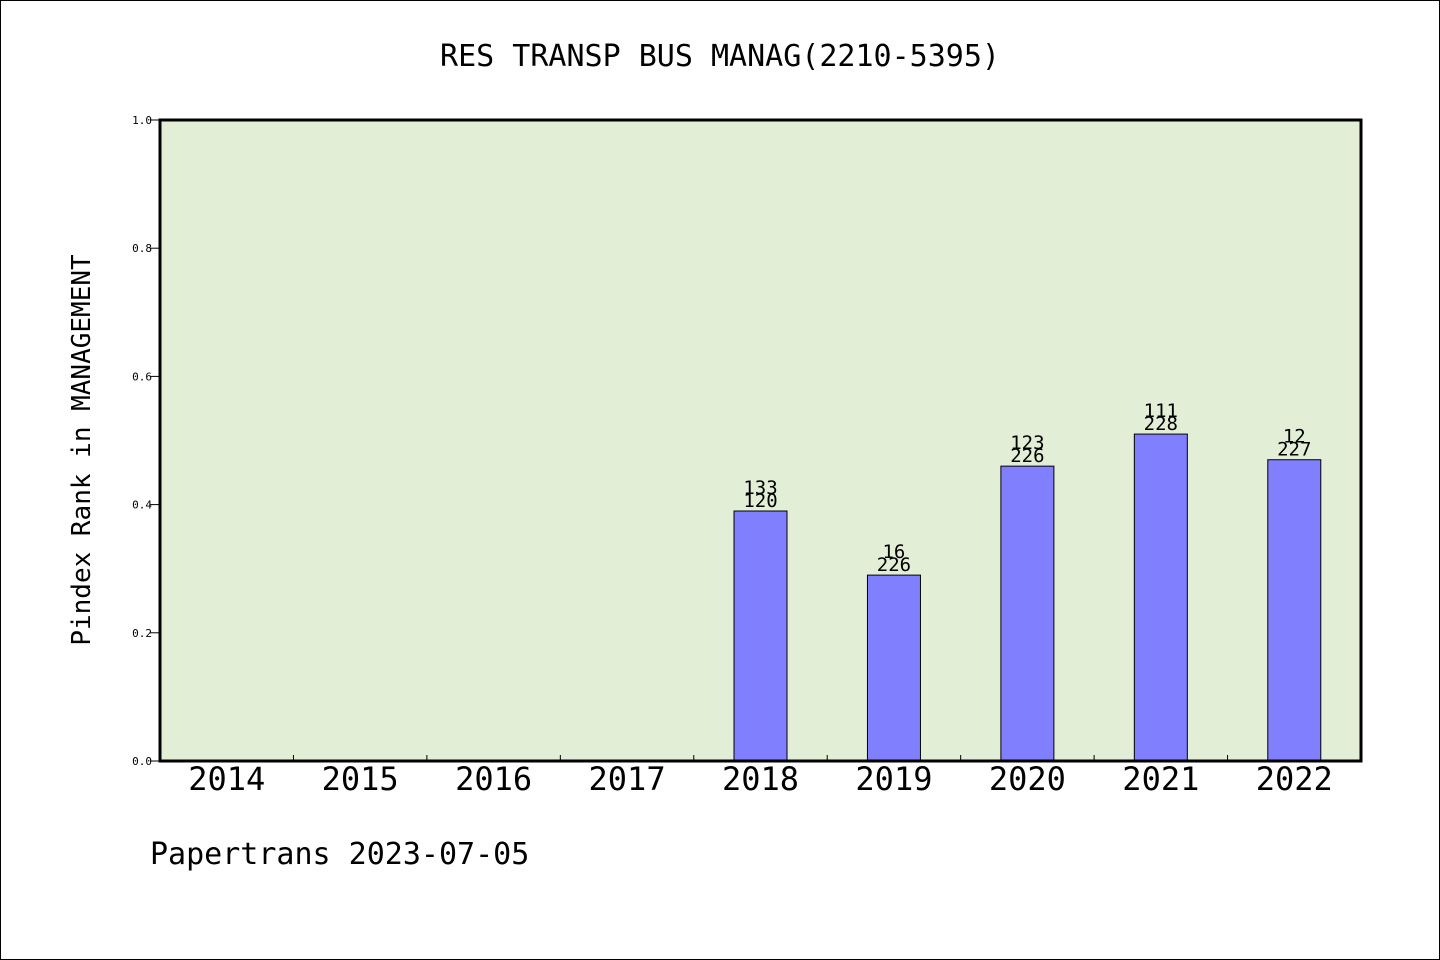 The width and height of the screenshot is (1440, 960). I want to click on bar-label-bottom: 227, so click(1294, 450).